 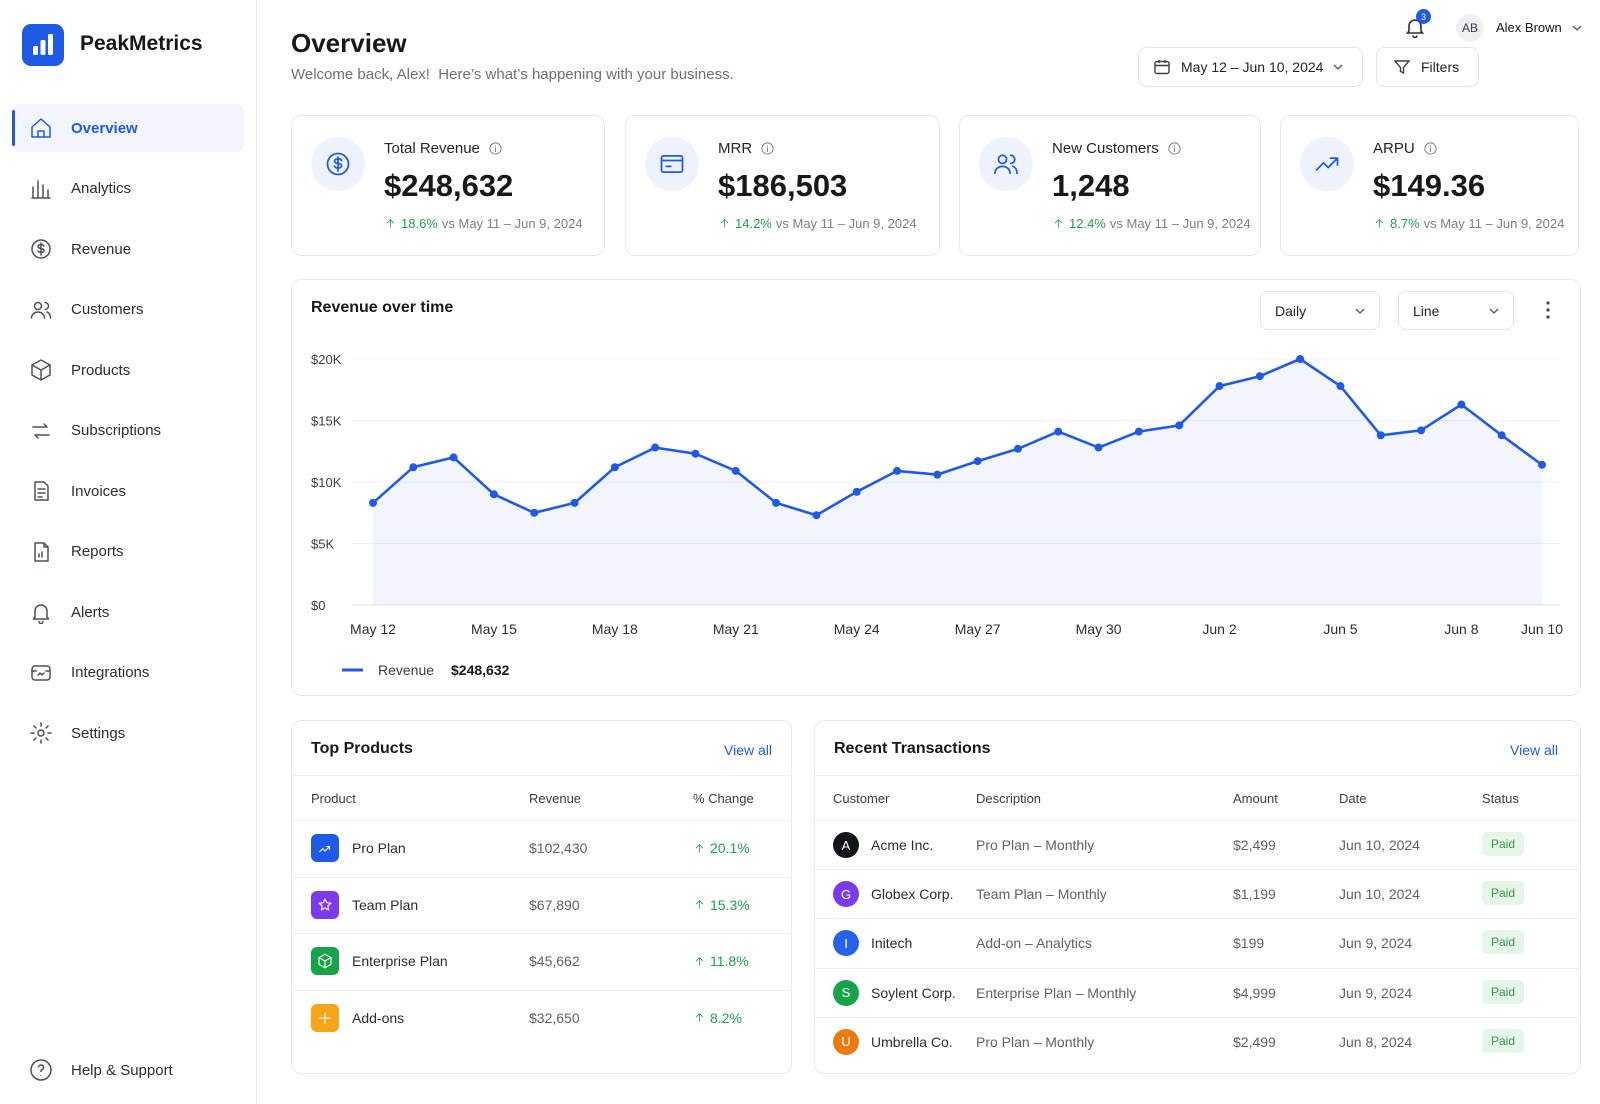 I want to click on customer-name: Umbrella Co., so click(x=912, y=1041).